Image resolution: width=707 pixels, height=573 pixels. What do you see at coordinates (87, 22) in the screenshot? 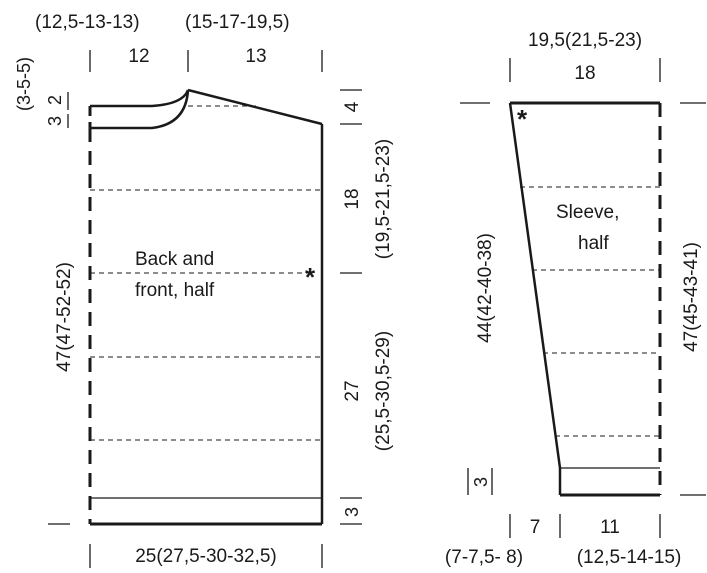
I see `body-top-left-width-sizes: (12,5-13-13)` at bounding box center [87, 22].